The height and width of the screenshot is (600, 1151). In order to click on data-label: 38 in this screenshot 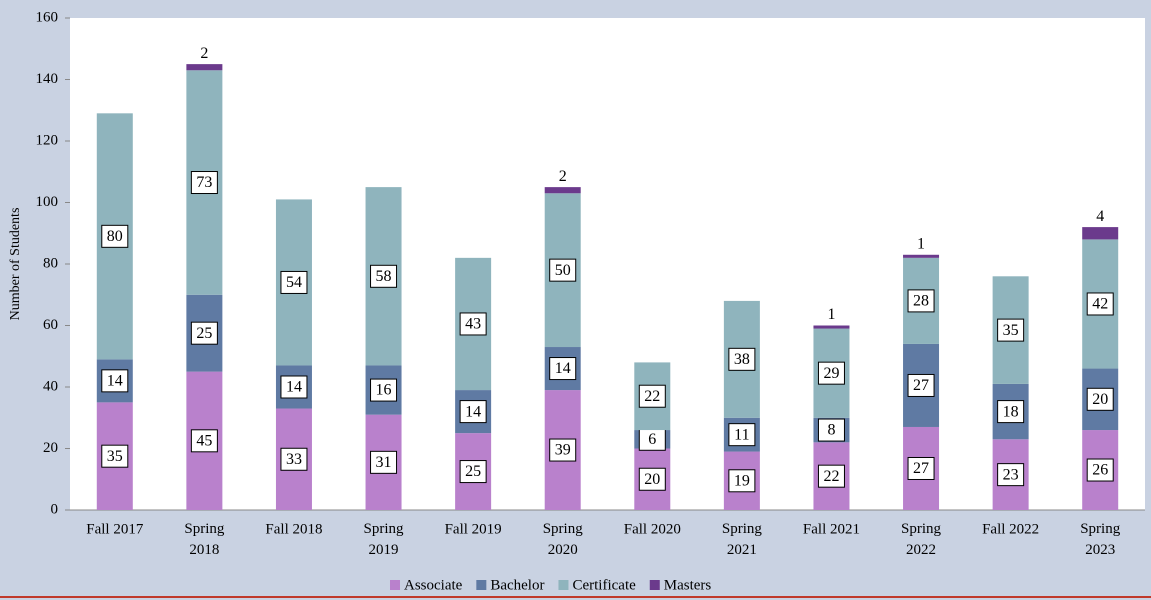, I will do `click(742, 359)`.